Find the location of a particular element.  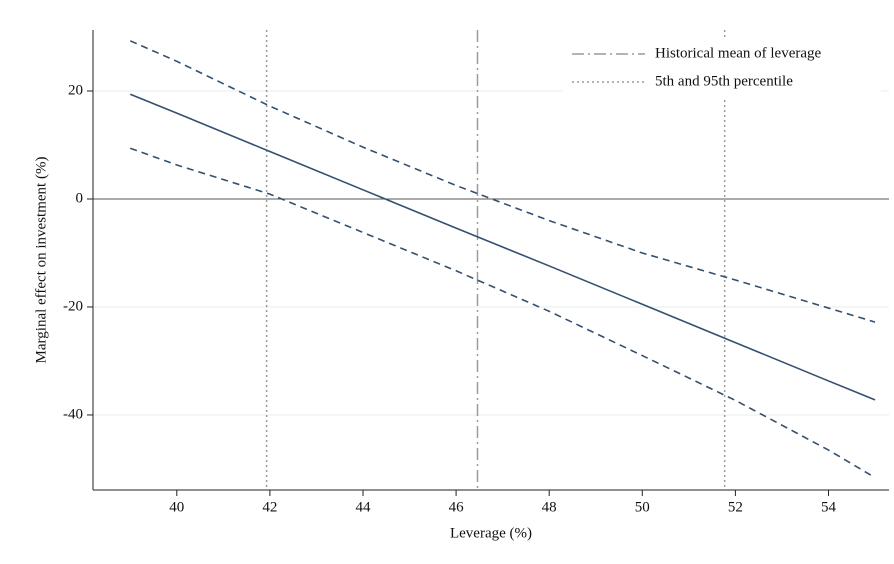

x-tick-label: 48 is located at coordinates (549, 507).